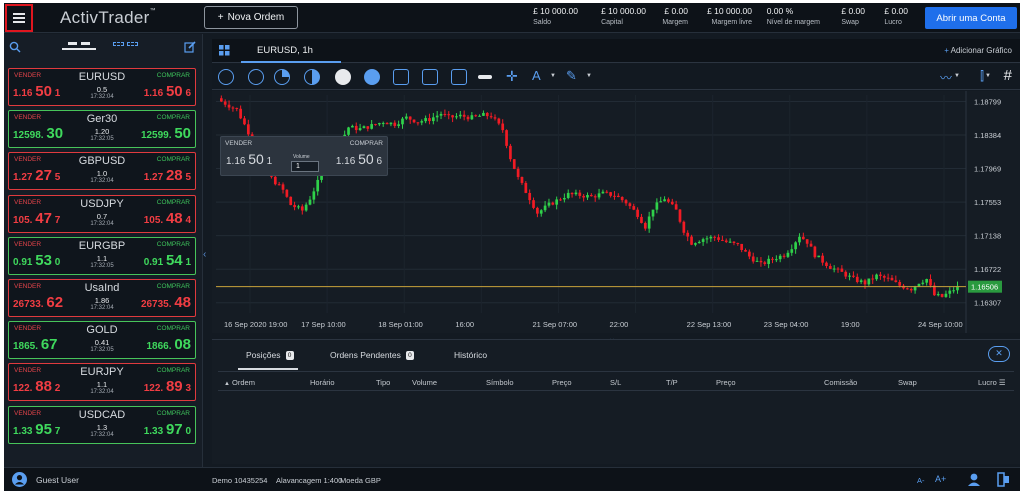 This screenshot has height=496, width=1024. I want to click on tab-positions: Posições 0, so click(270, 355).